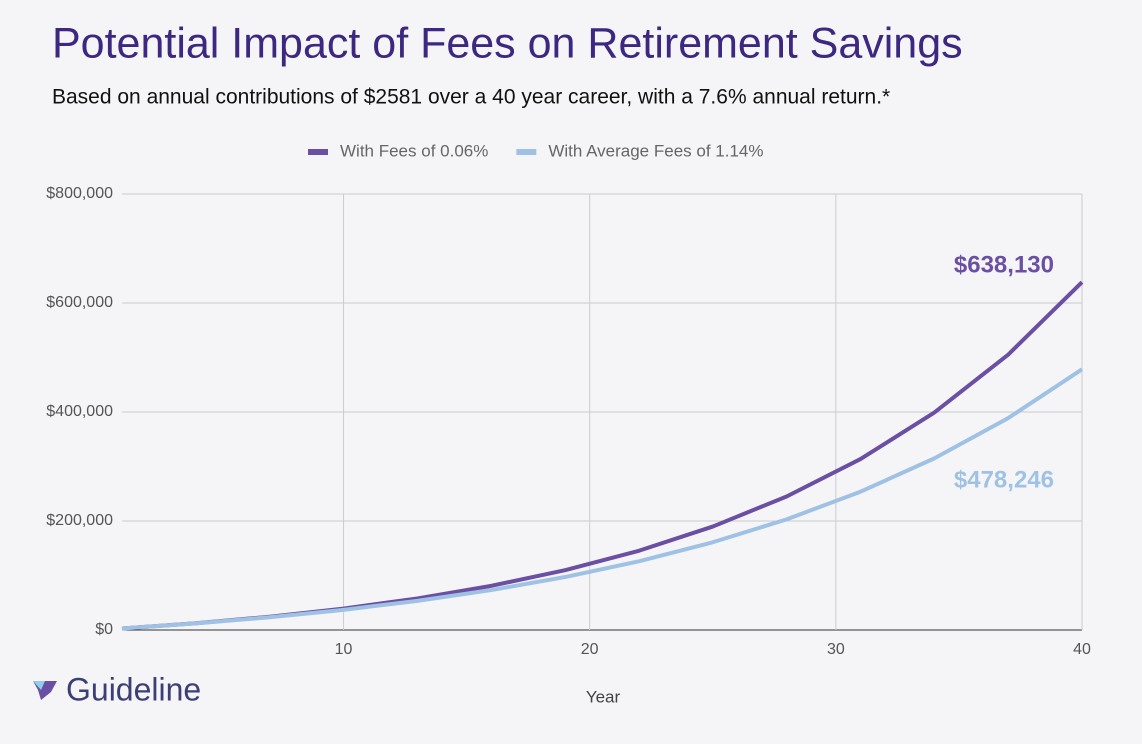 The height and width of the screenshot is (744, 1142). Describe the element at coordinates (79, 411) in the screenshot. I see `y-tick-label: $400,000` at that location.